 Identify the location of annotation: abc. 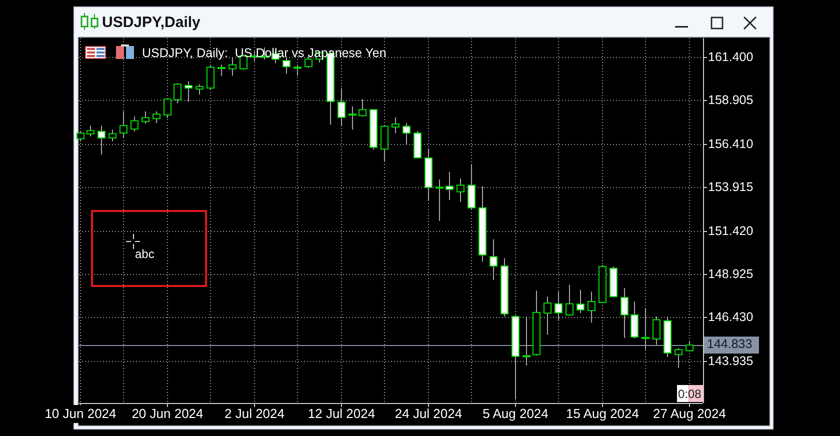
(144, 254).